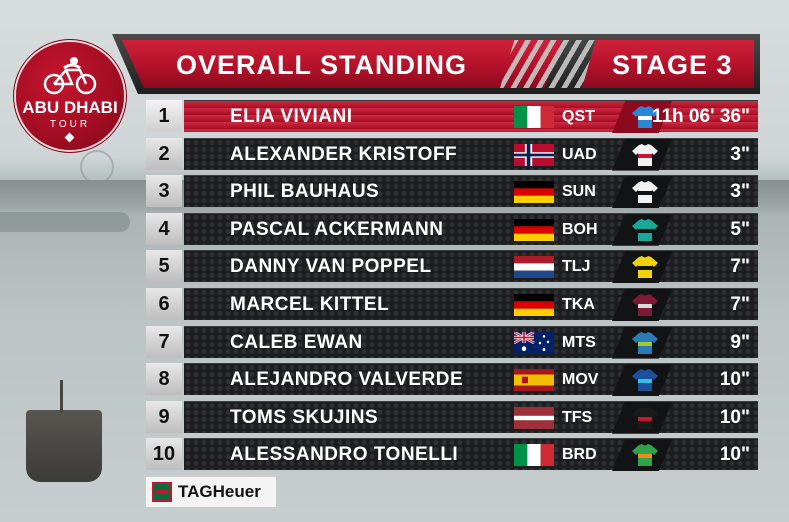  I want to click on cyclist-icon, so click(70, 76).